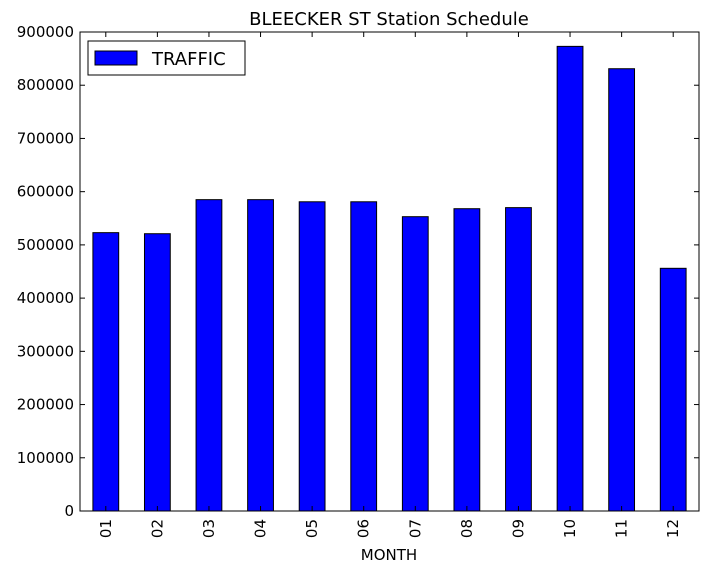 The width and height of the screenshot is (709, 573). Describe the element at coordinates (261, 528) in the screenshot. I see `x-tick-label: 04` at that location.